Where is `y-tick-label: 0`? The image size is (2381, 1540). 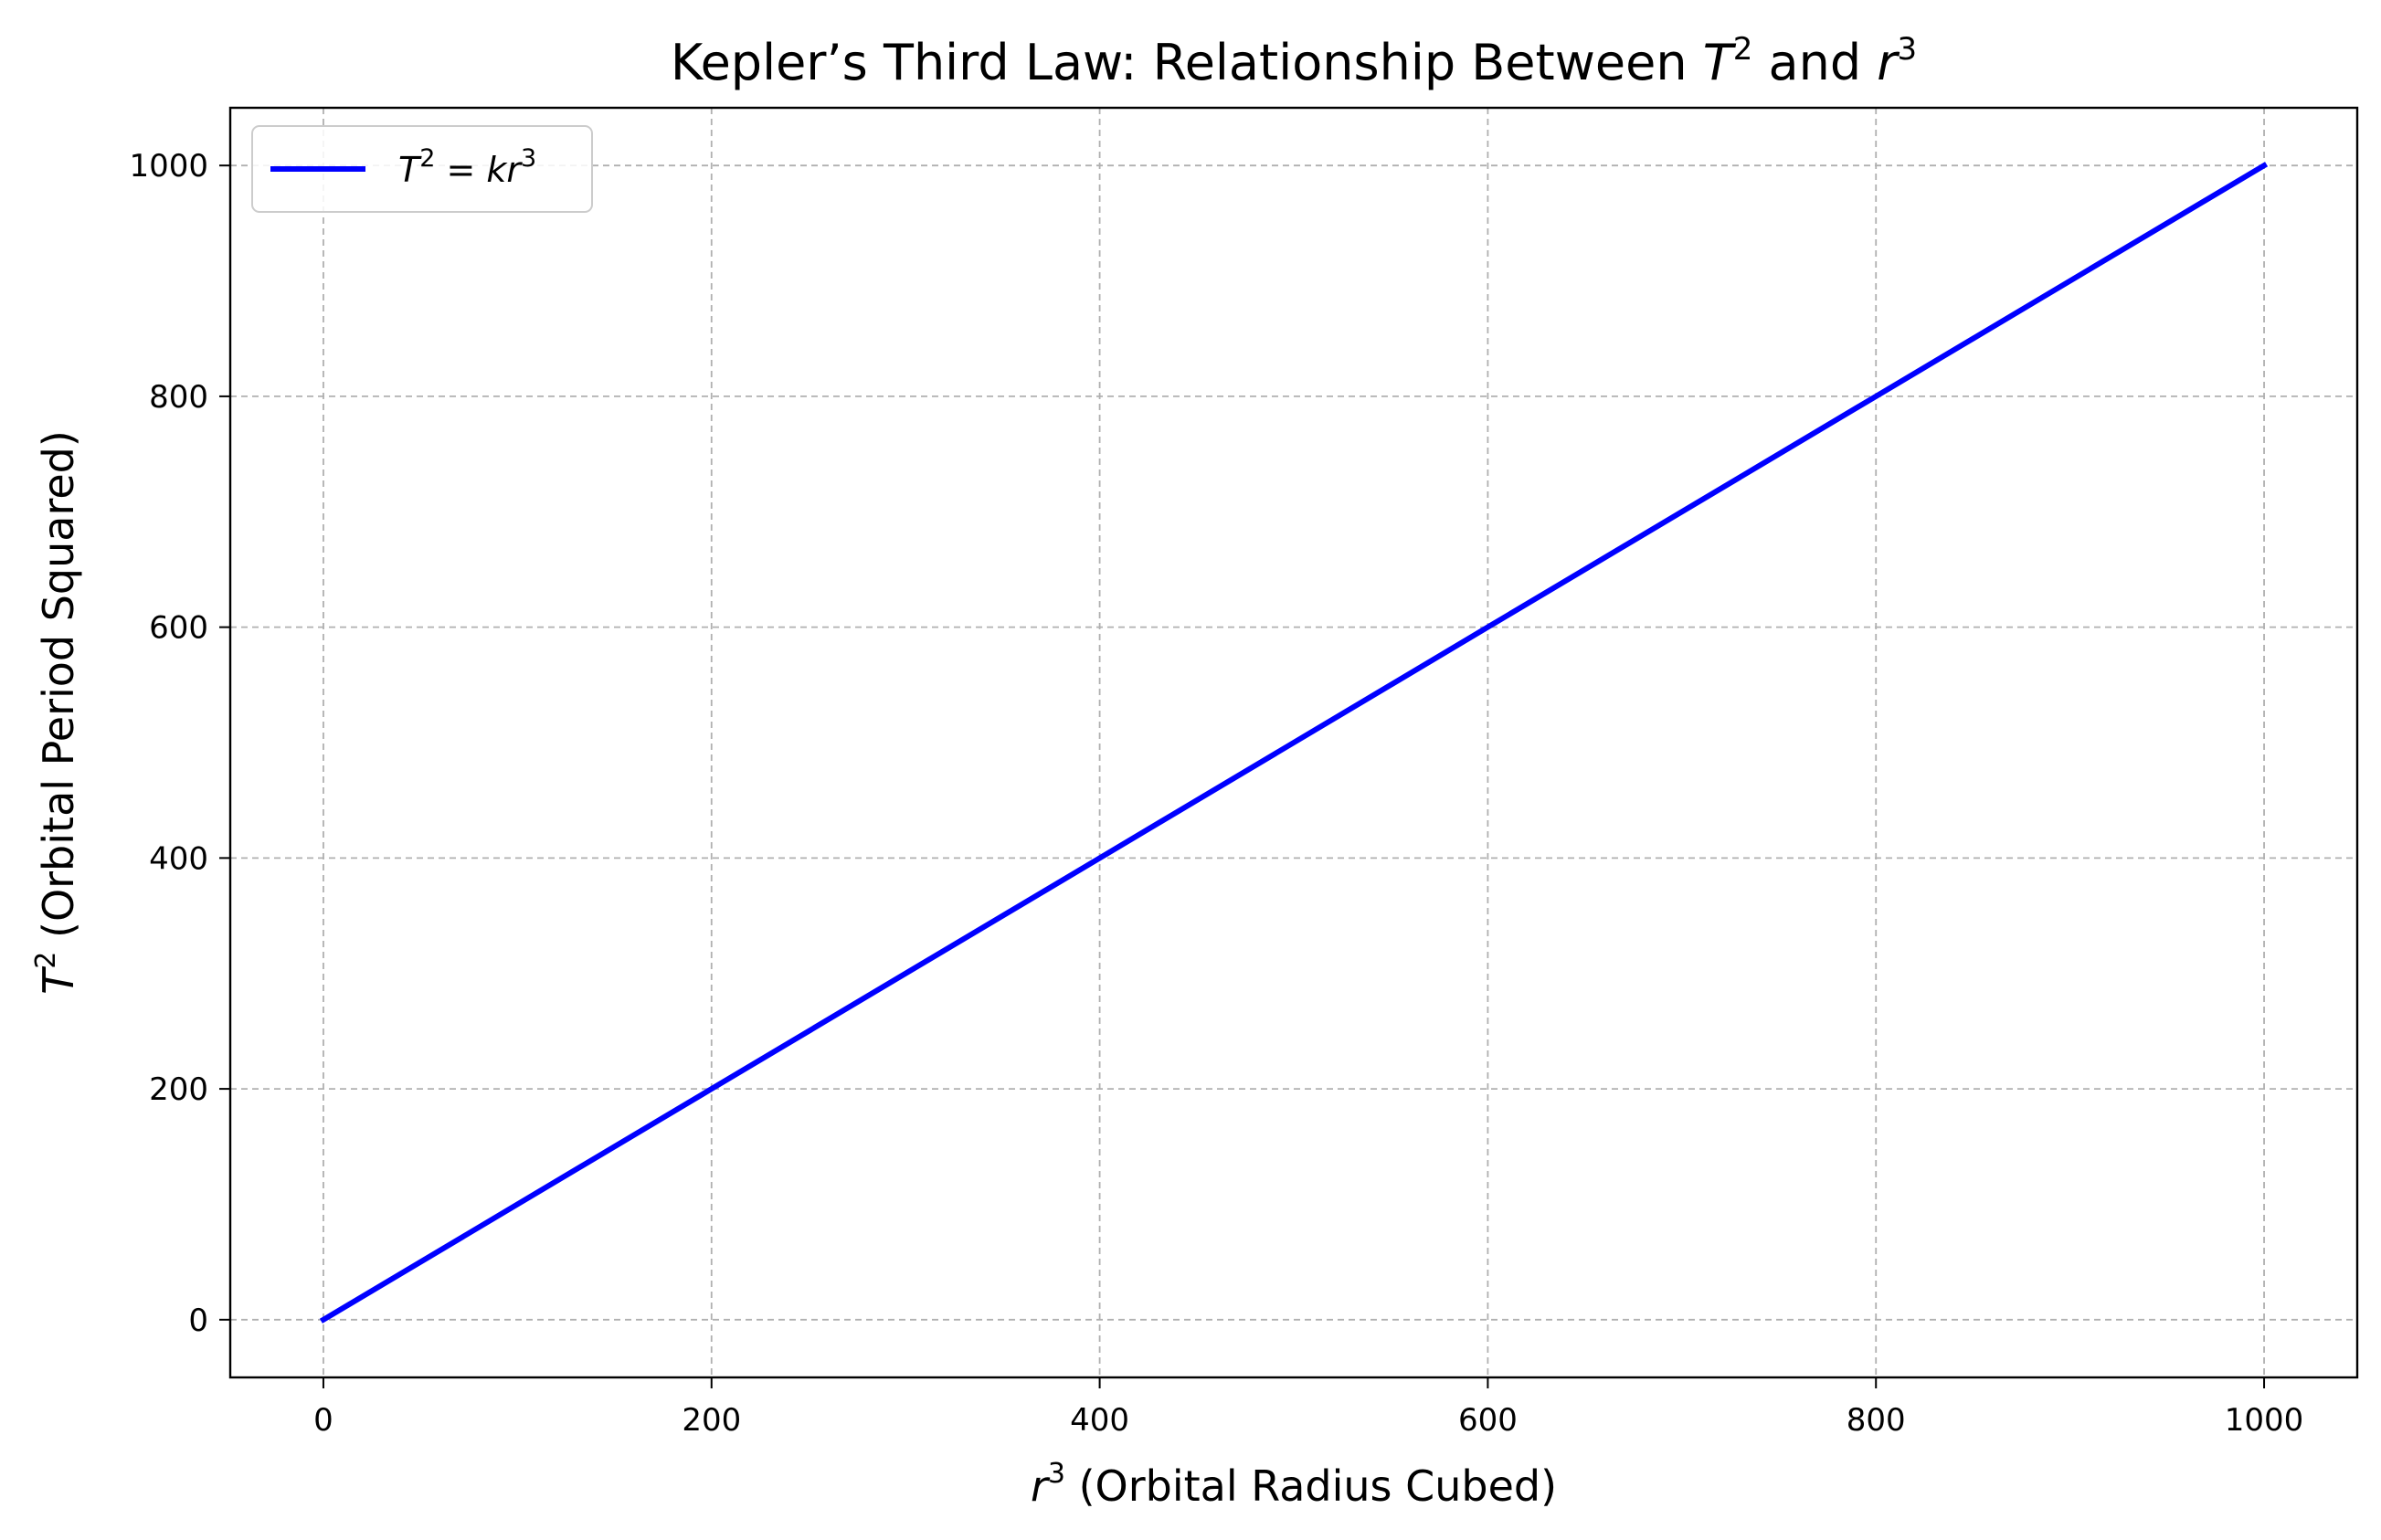 y-tick-label: 0 is located at coordinates (198, 1321).